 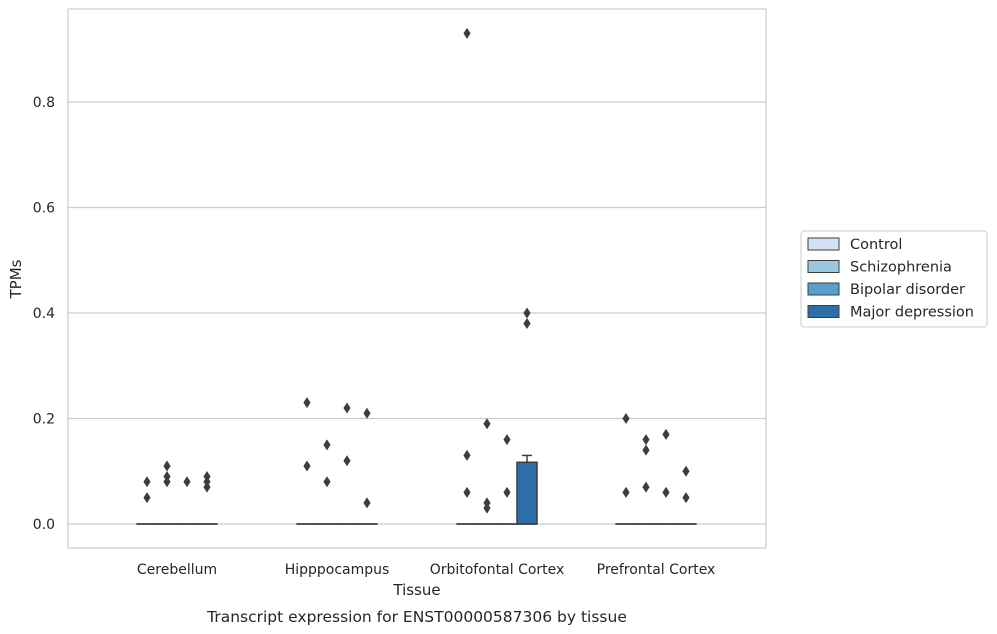 I want to click on legend-label: Control, so click(x=876, y=245).